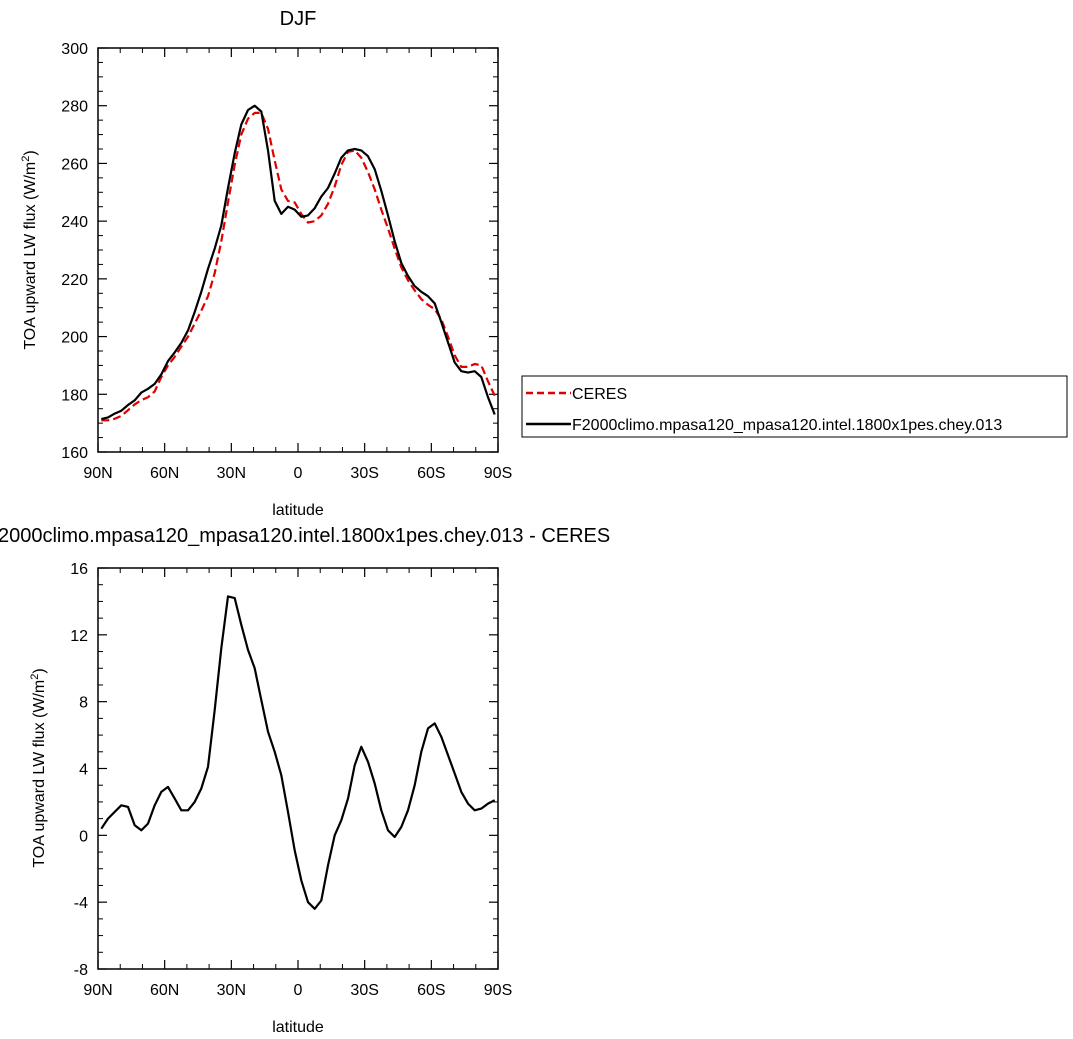  What do you see at coordinates (298, 1027) in the screenshot?
I see `bottom-x-axis-label: latitude` at bounding box center [298, 1027].